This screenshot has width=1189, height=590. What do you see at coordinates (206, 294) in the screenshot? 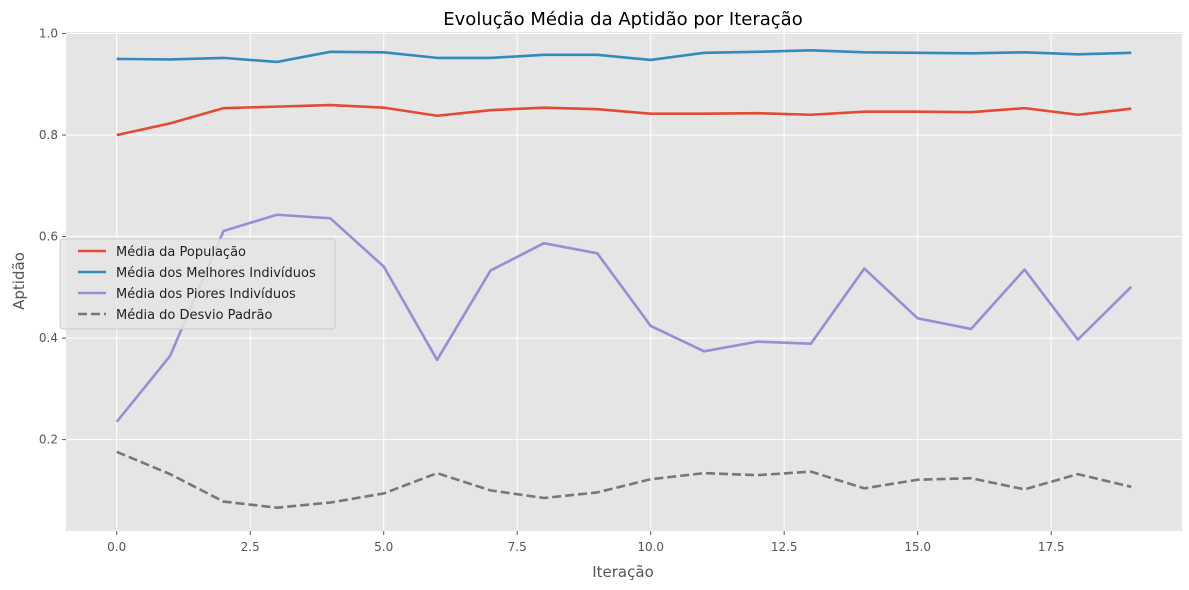
I see `legend-label: Média dos Piores Indivíduos` at bounding box center [206, 294].